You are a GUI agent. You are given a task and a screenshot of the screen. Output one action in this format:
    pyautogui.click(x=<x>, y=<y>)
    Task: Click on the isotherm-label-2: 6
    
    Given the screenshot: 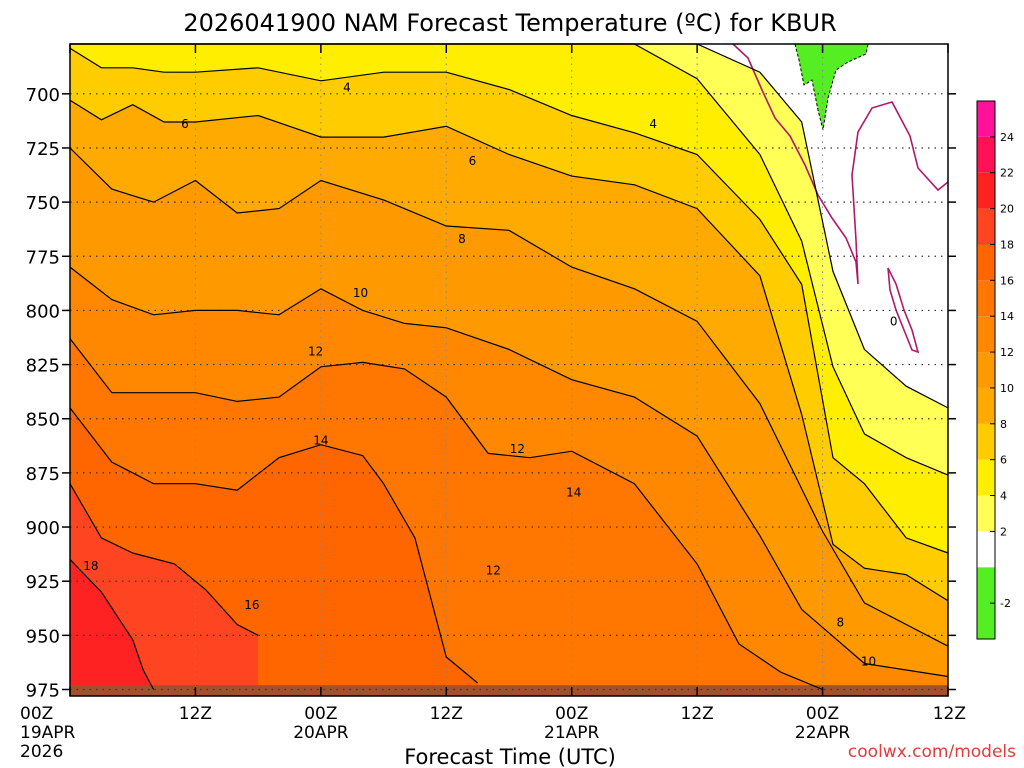 What is the action you would take?
    pyautogui.click(x=185, y=124)
    